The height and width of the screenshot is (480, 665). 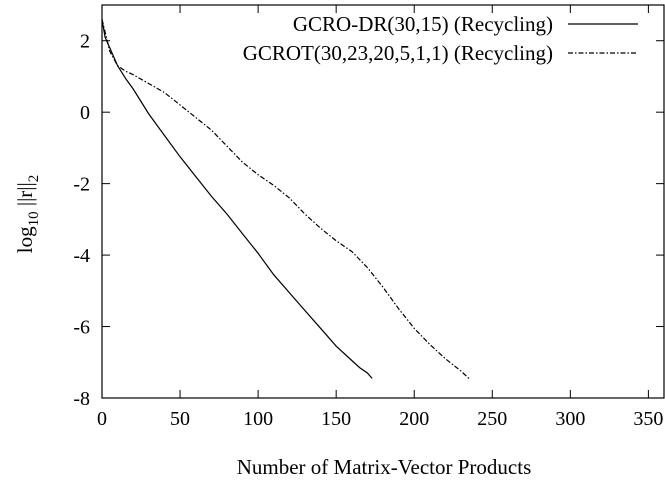 I want to click on y-tick-label: 0, so click(x=85, y=113).